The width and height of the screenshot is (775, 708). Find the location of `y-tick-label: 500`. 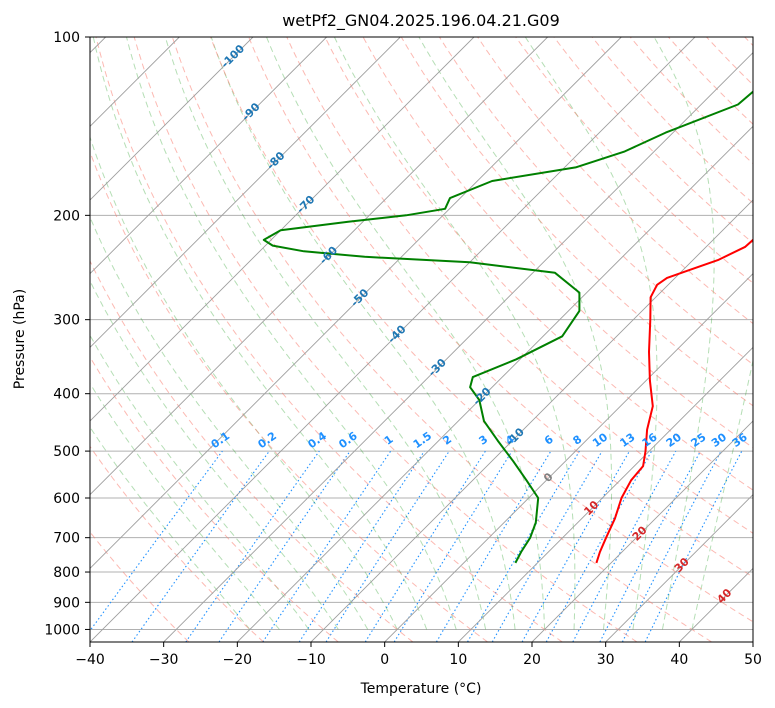

y-tick-label: 500 is located at coordinates (66, 452).